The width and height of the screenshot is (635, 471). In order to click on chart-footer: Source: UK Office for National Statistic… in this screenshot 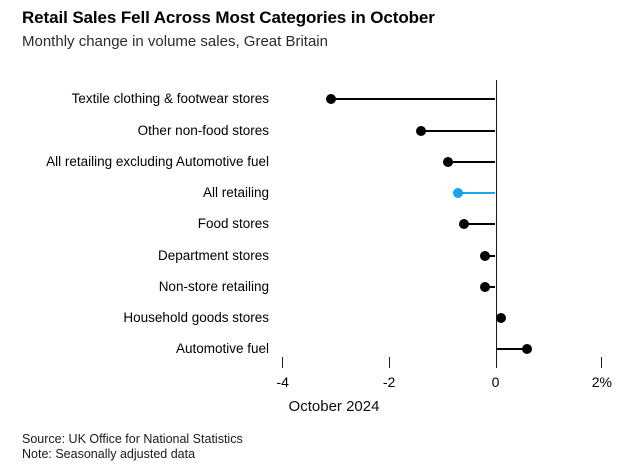, I will do `click(132, 447)`.